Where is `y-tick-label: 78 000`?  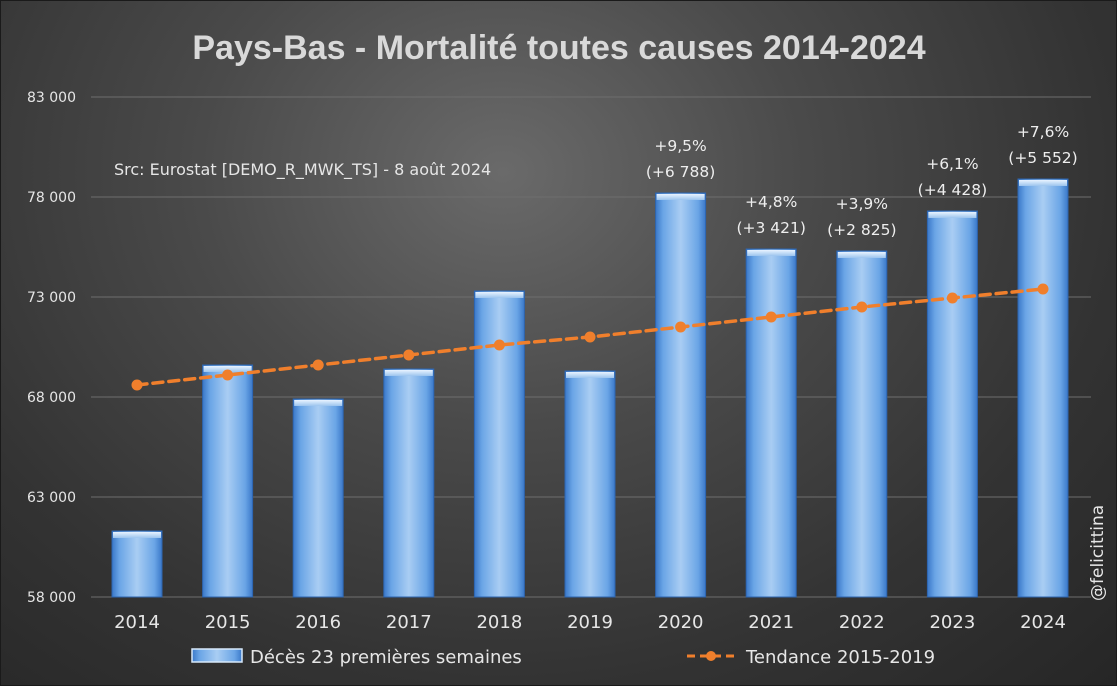 y-tick-label: 78 000 is located at coordinates (51, 198).